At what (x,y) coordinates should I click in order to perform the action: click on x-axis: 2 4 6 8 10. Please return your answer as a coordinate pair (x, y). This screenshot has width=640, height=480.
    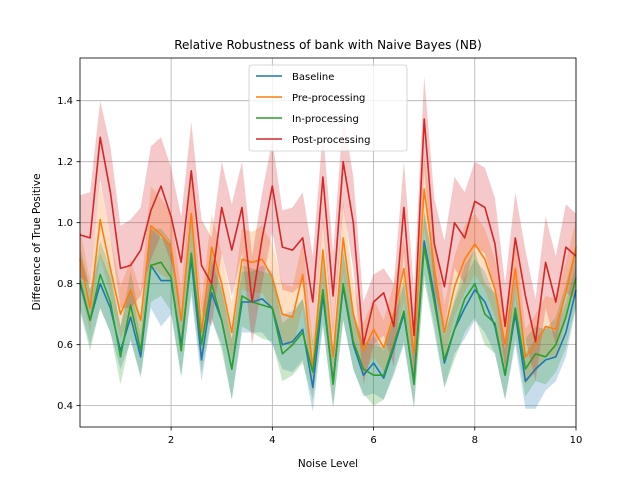
    Looking at the image, I should click on (375, 436).